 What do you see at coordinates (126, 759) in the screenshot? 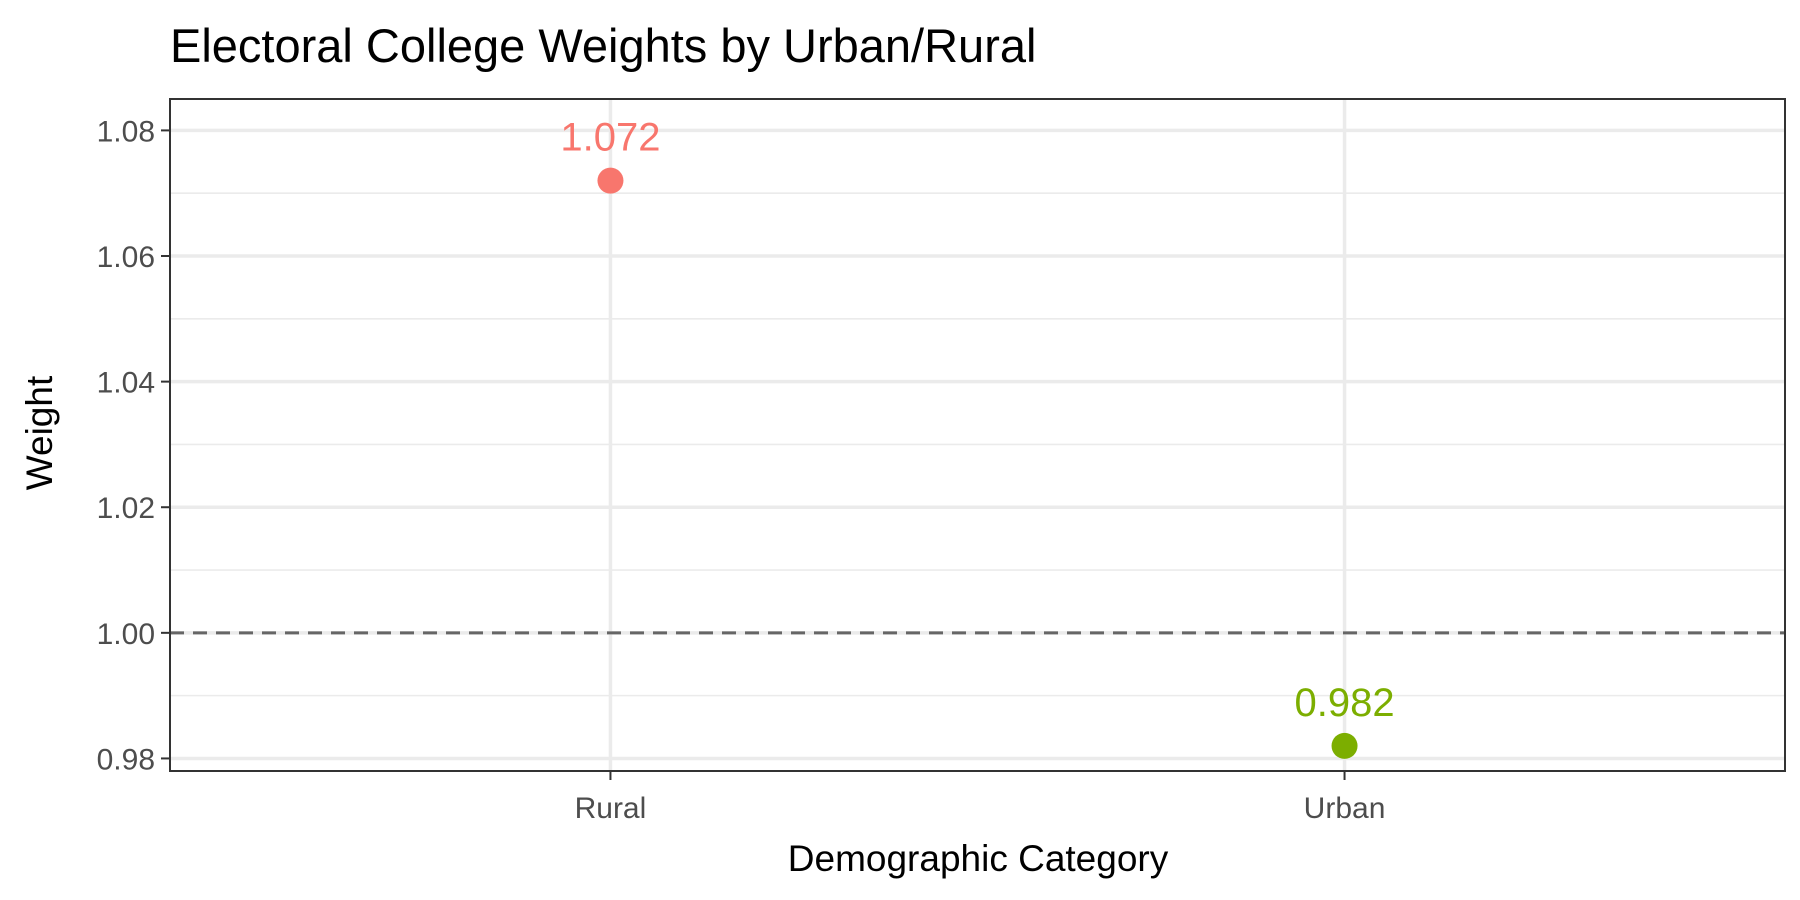
I see `y-tick-label: 0.98` at bounding box center [126, 759].